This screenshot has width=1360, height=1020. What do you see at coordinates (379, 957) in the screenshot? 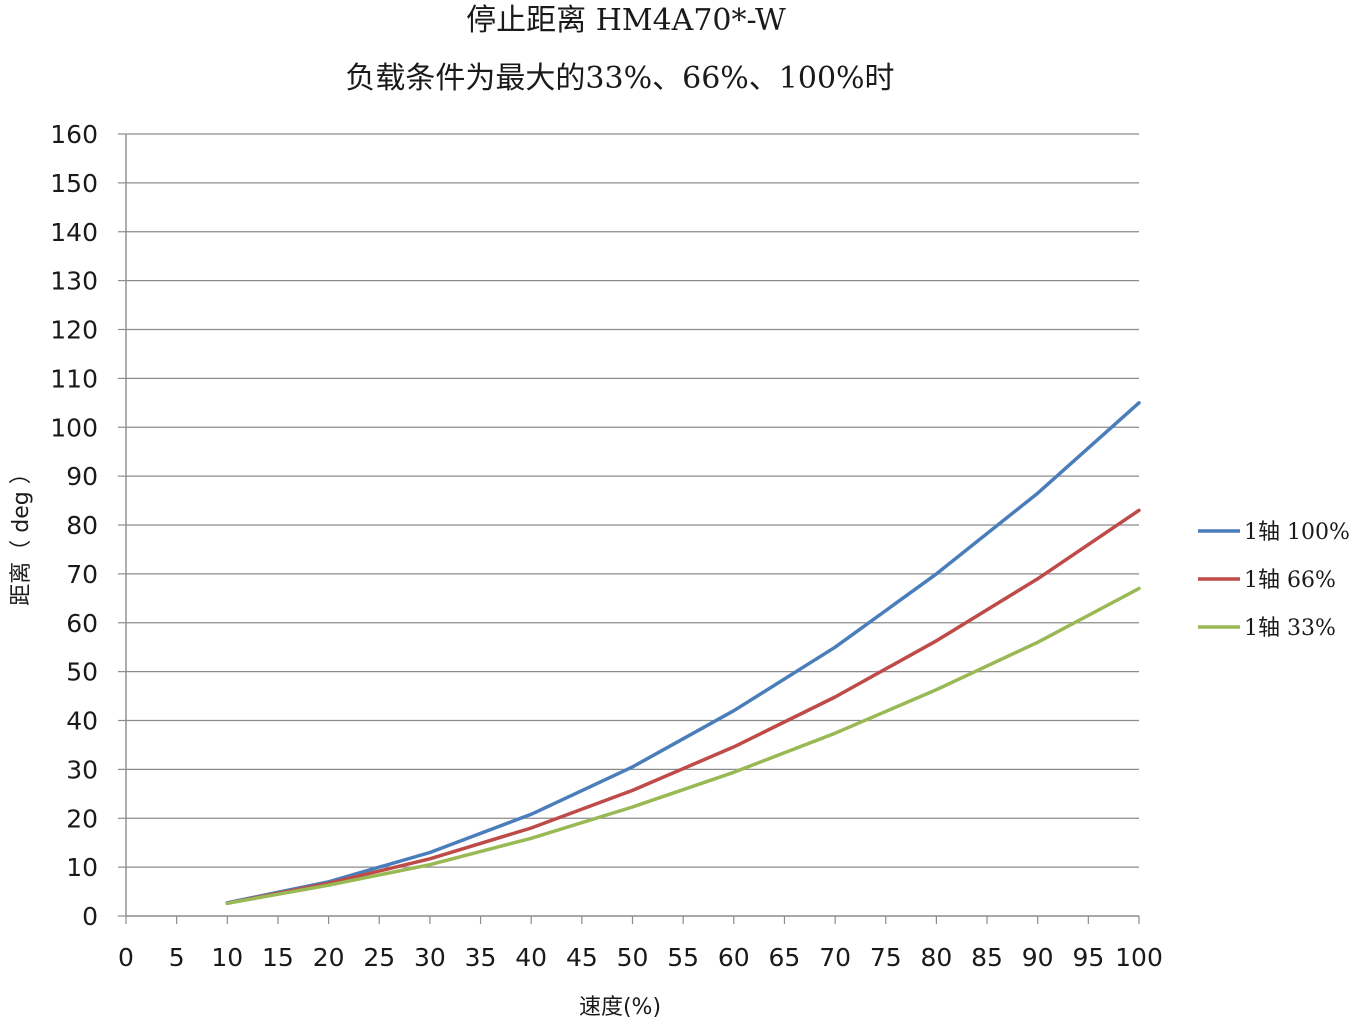
I see `x-tick-label: 25` at bounding box center [379, 957].